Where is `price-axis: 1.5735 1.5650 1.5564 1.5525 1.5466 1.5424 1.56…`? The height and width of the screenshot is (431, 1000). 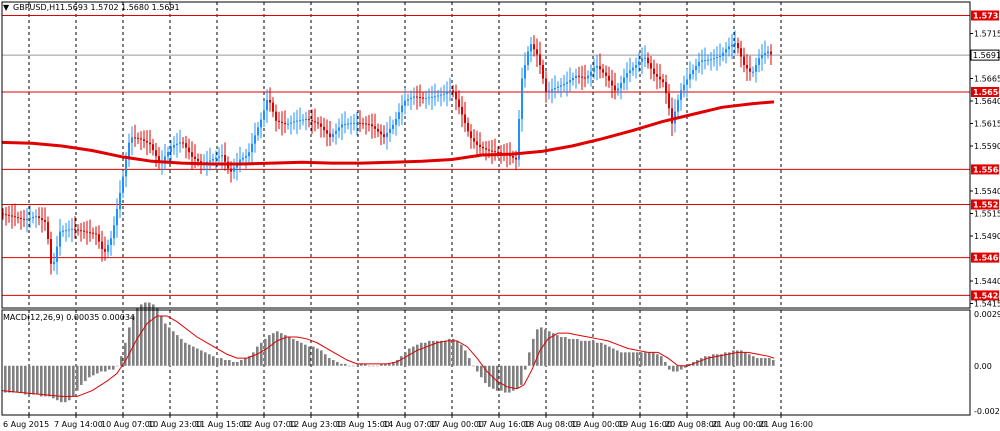 price-axis: 1.5735 1.5650 1.5564 1.5525 1.5466 1.5424 1.56… is located at coordinates (985, 159).